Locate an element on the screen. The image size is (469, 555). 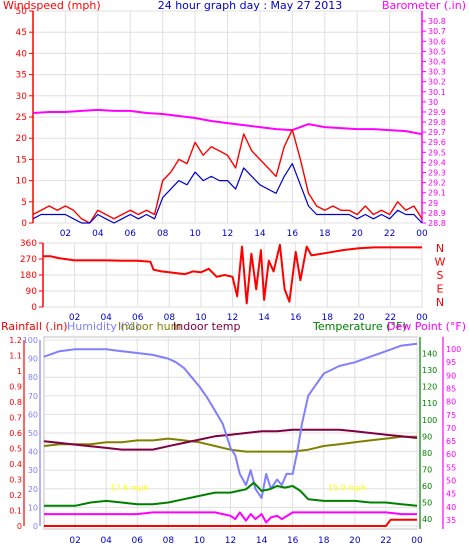
tick-label: 29.6 is located at coordinates (437, 142).